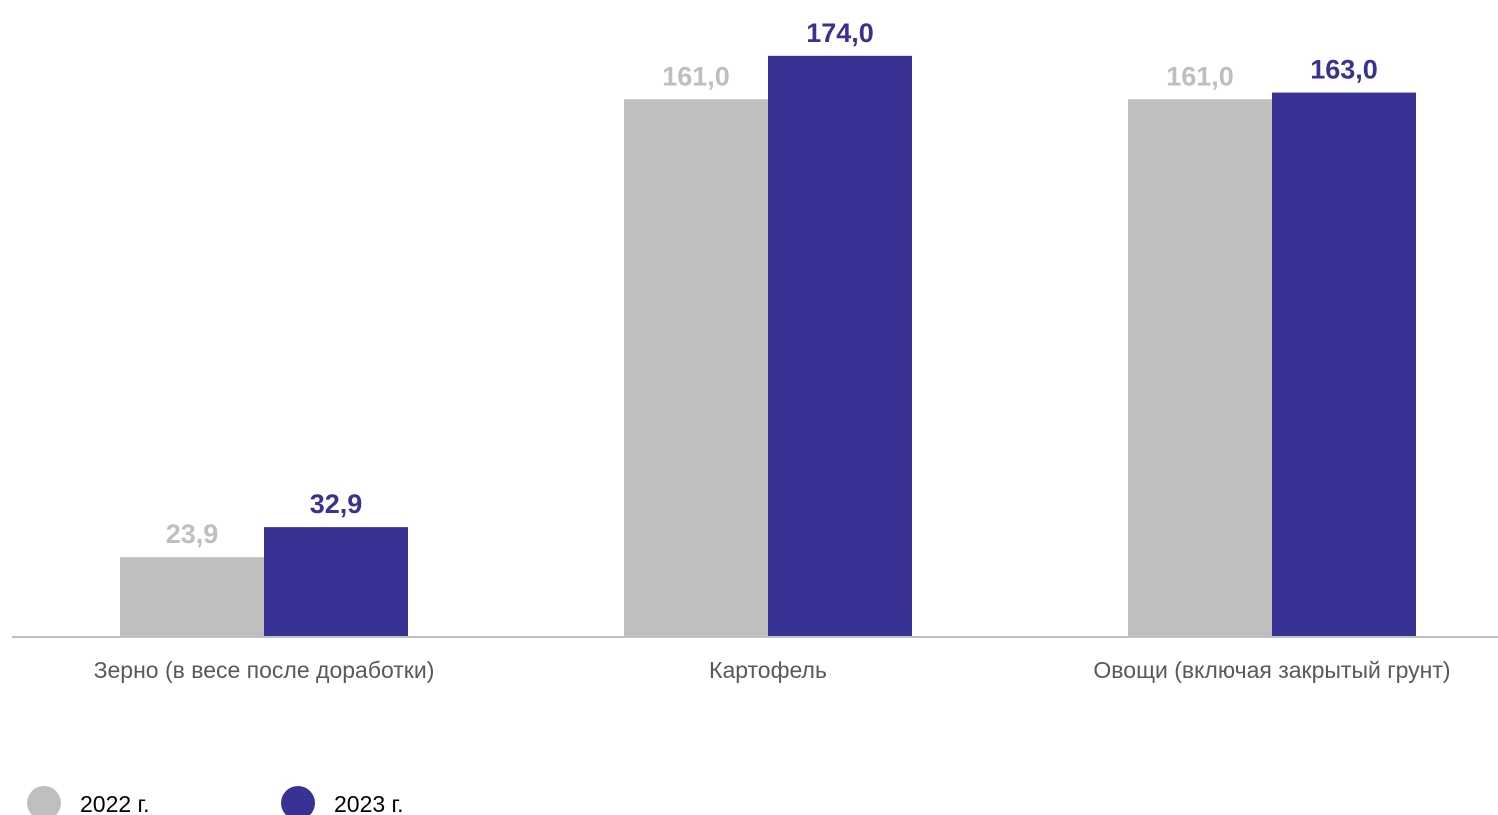 This screenshot has width=1498, height=815. What do you see at coordinates (336, 504) in the screenshot?
I see `value-label-2-1: 32,9` at bounding box center [336, 504].